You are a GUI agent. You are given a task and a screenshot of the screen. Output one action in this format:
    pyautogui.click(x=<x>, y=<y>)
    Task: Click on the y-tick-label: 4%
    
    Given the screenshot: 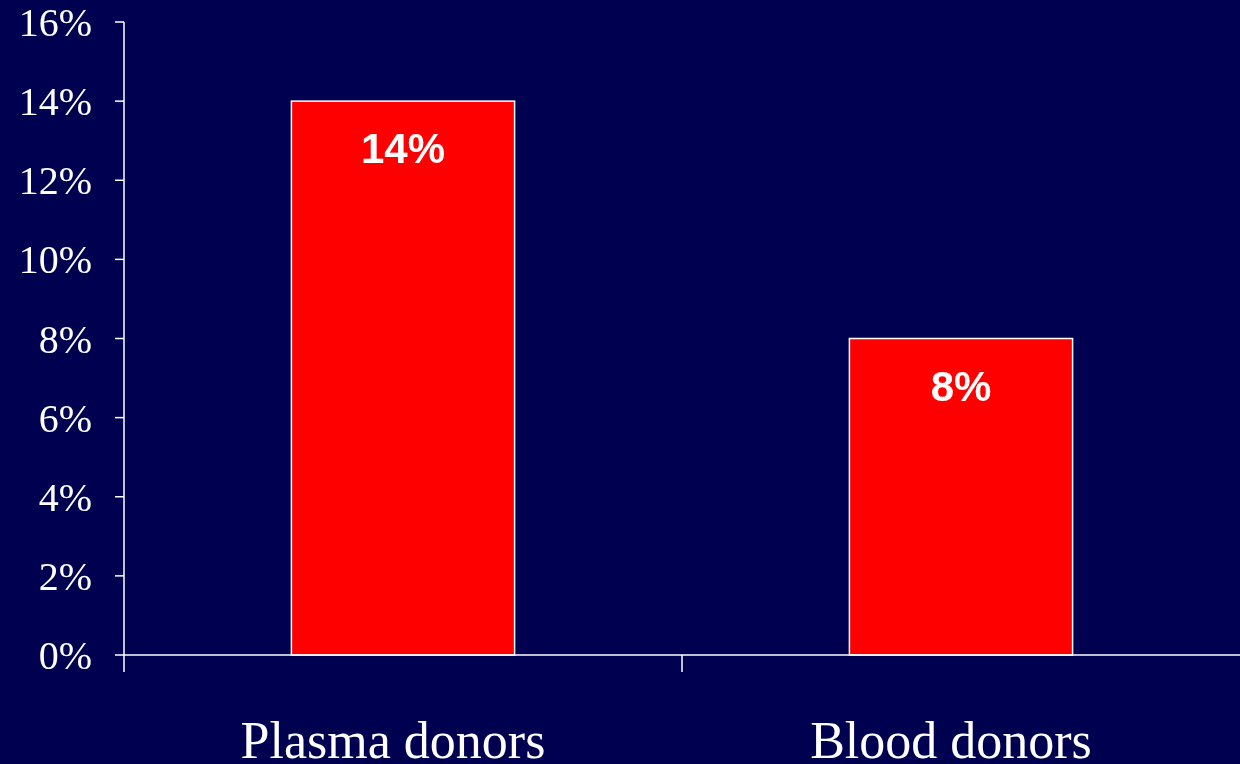 What is the action you would take?
    pyautogui.click(x=65, y=497)
    